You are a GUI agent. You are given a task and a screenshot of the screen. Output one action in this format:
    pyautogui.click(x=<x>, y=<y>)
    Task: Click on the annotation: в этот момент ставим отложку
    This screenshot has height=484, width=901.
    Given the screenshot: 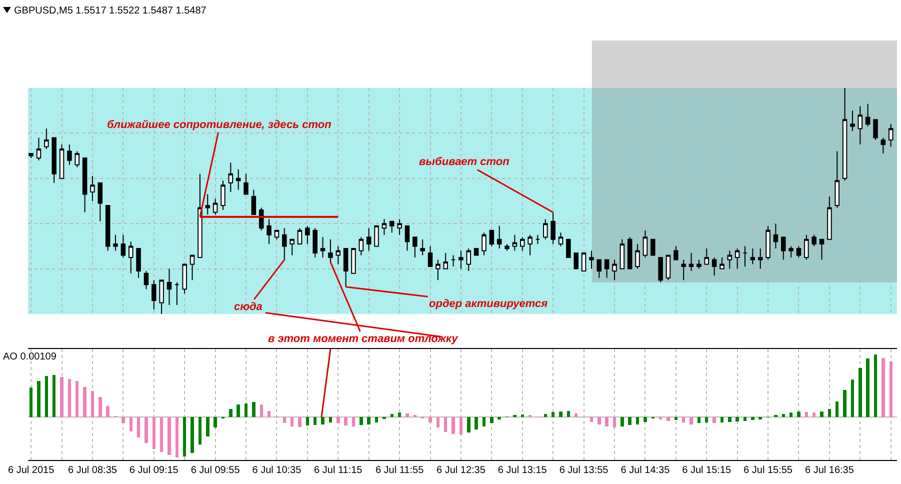 What is the action you would take?
    pyautogui.click(x=363, y=339)
    